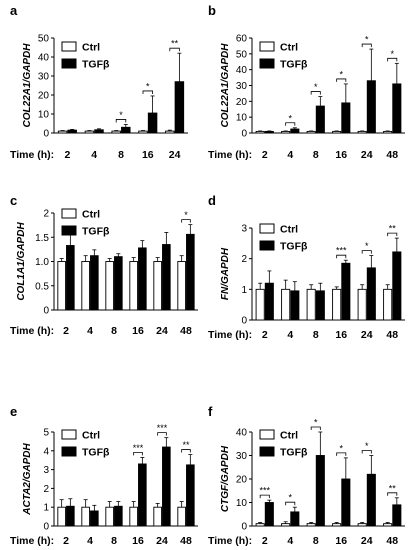  What do you see at coordinates (13, 411) in the screenshot?
I see `panel-label: e` at bounding box center [13, 411].